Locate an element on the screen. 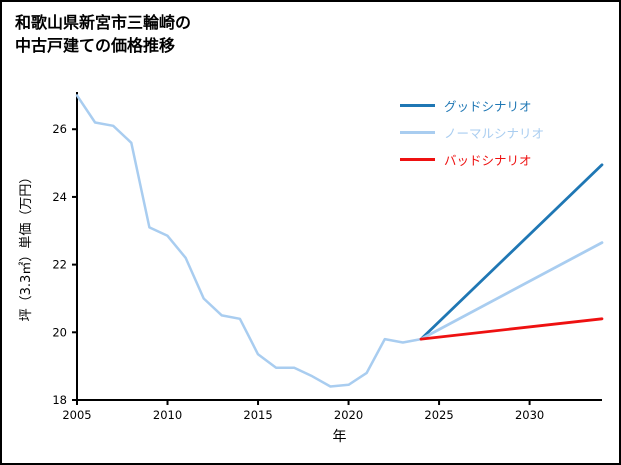  legend-label-bad-scenario: バッドシナリオ is located at coordinates (488, 160).